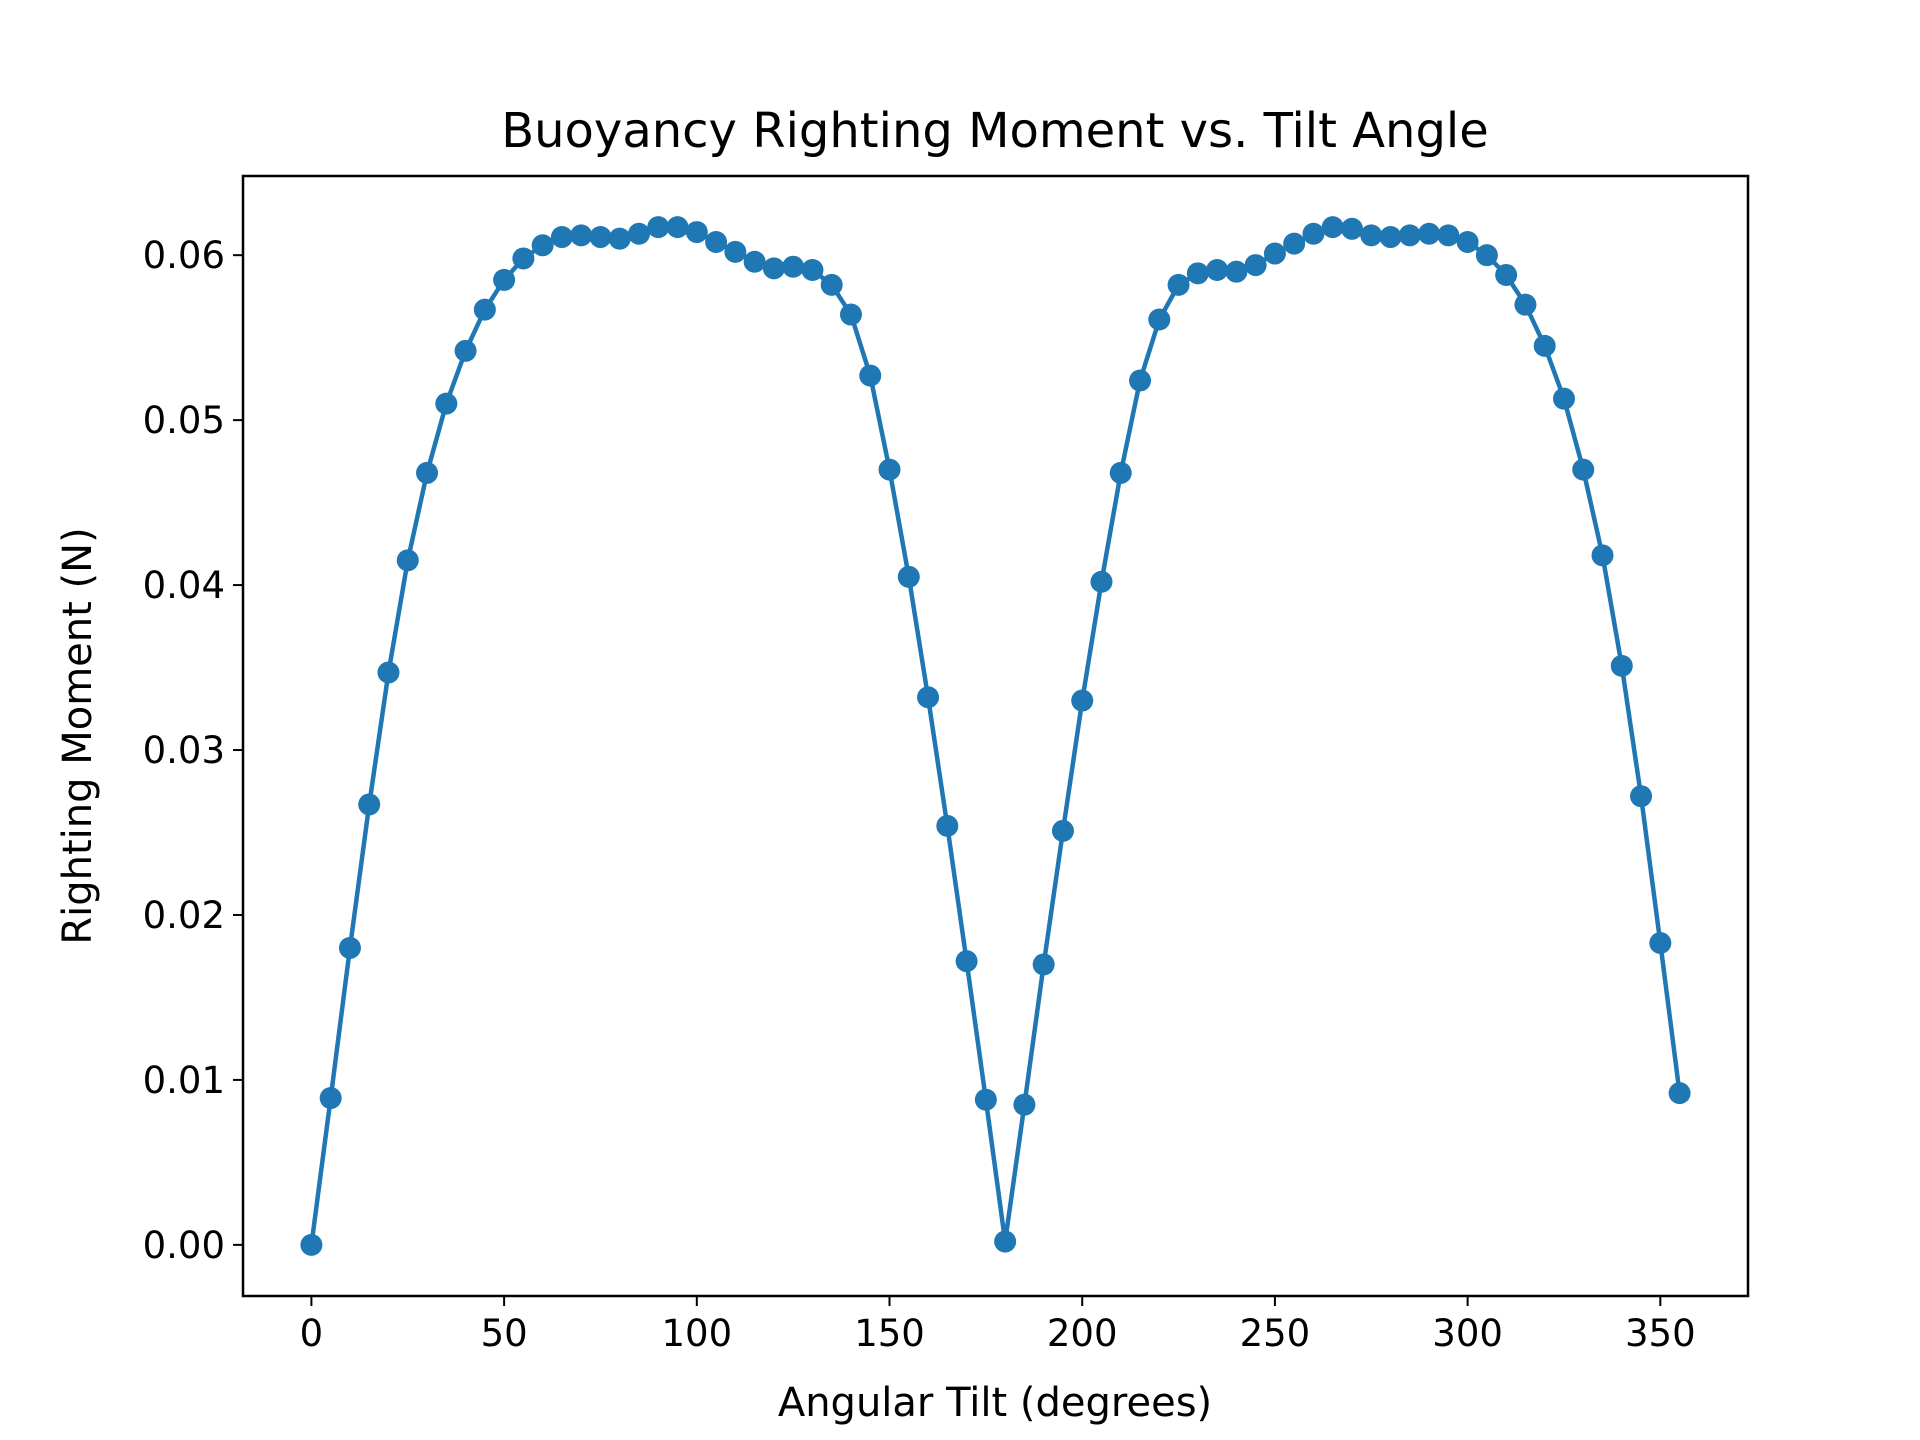 The width and height of the screenshot is (1920, 1440). What do you see at coordinates (998, 1325) in the screenshot?
I see `x-axis: 0 50 100 150 200 250 300 350` at bounding box center [998, 1325].